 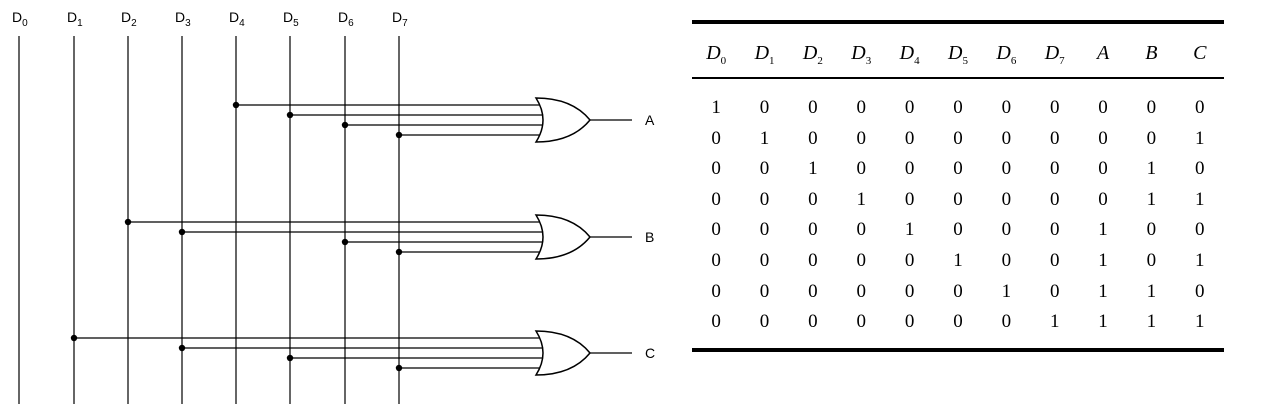 I want to click on header-subscript: 3, so click(x=868, y=61).